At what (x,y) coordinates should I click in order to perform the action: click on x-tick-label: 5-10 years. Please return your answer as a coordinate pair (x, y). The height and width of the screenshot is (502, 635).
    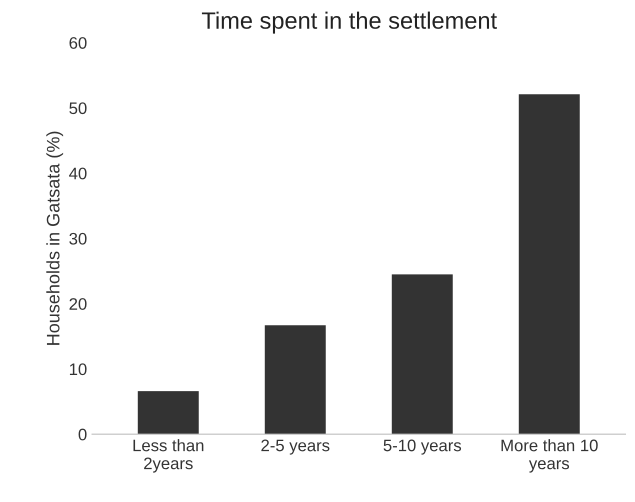
    Looking at the image, I should click on (423, 447).